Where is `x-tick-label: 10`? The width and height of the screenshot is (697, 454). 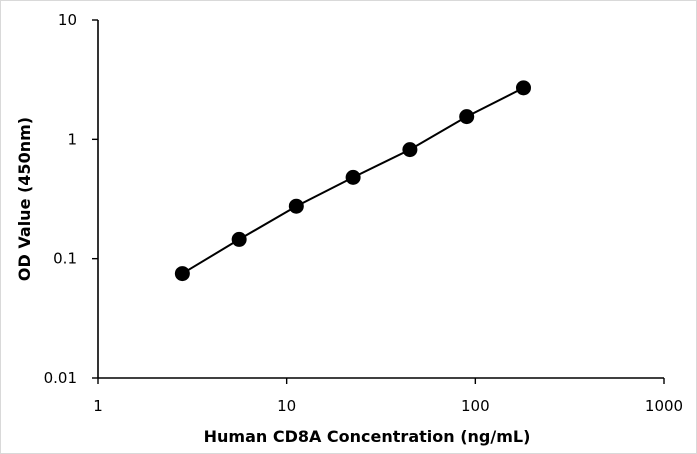
x-tick-label: 10 is located at coordinates (286, 406).